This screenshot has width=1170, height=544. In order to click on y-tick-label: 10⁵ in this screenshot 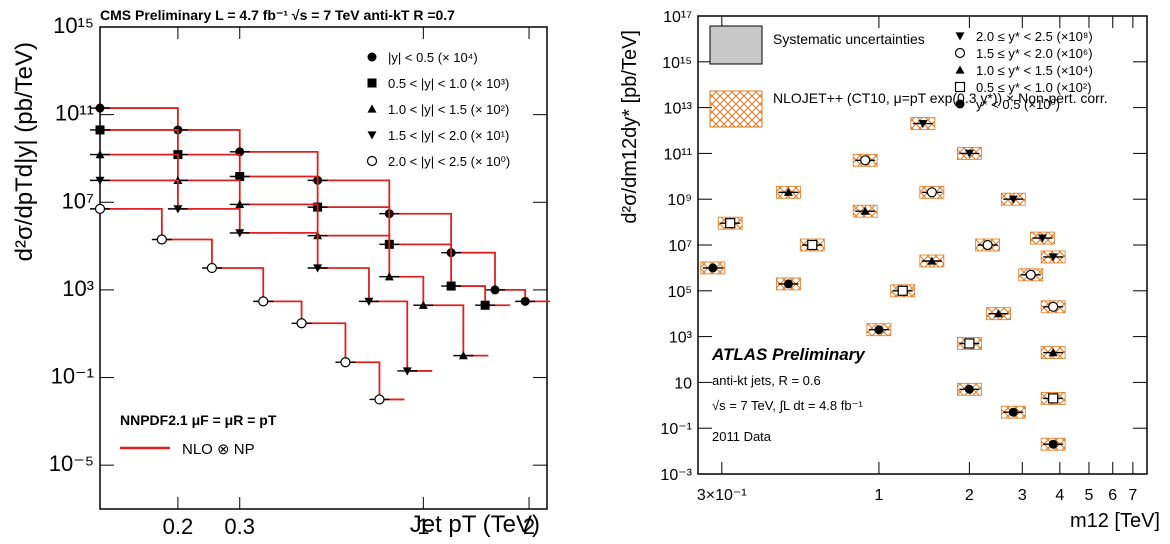, I will do `click(680, 292)`.